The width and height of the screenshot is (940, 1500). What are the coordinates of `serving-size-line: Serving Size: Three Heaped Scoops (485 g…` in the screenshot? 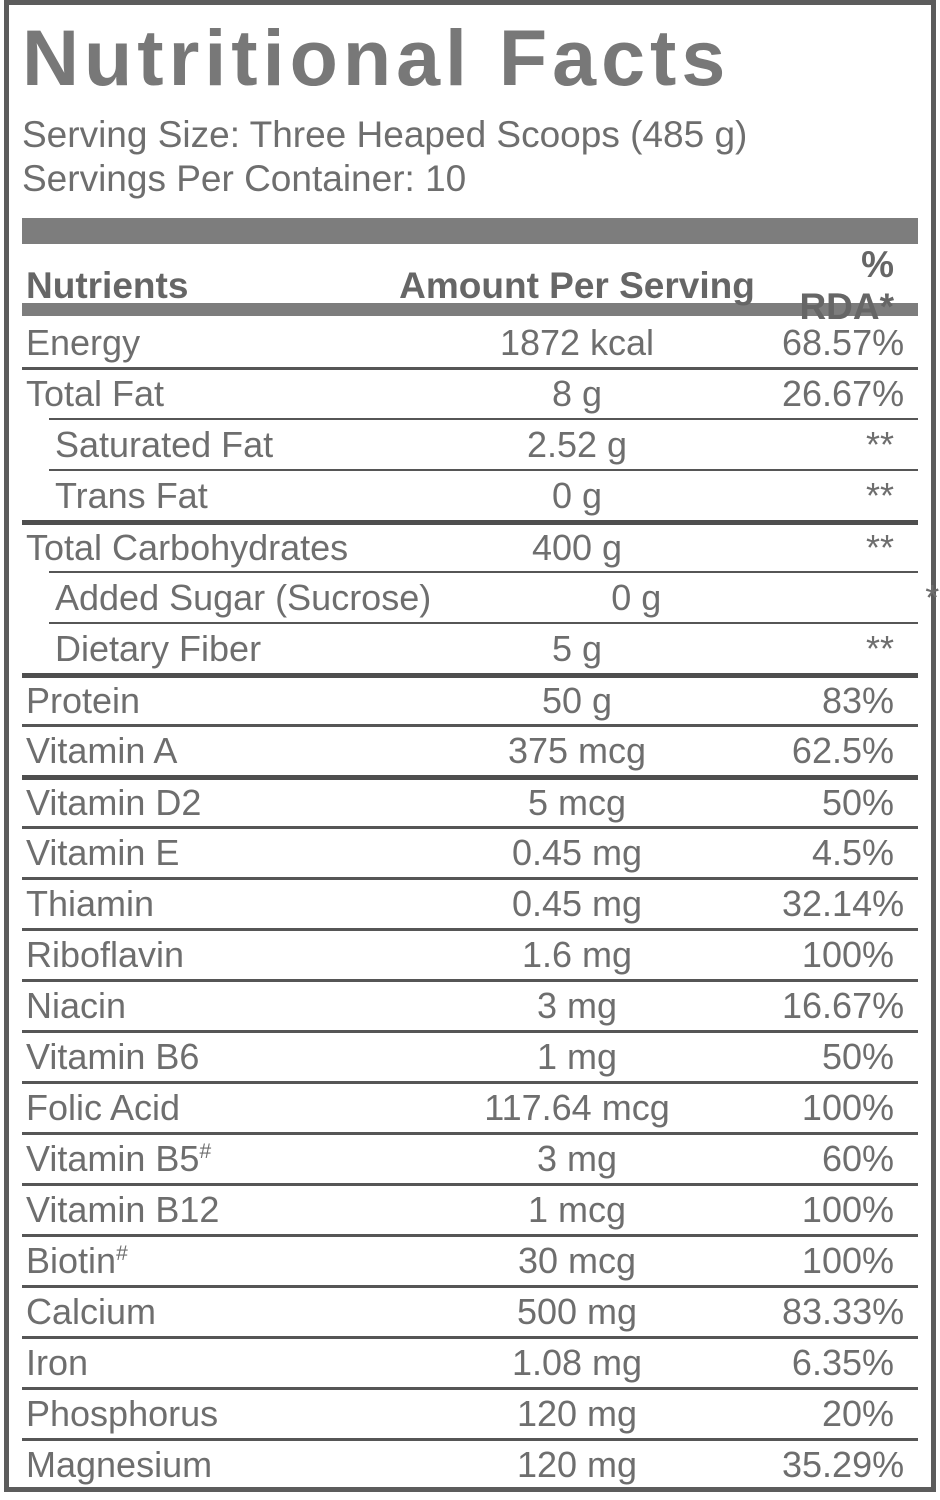 It's located at (385, 134).